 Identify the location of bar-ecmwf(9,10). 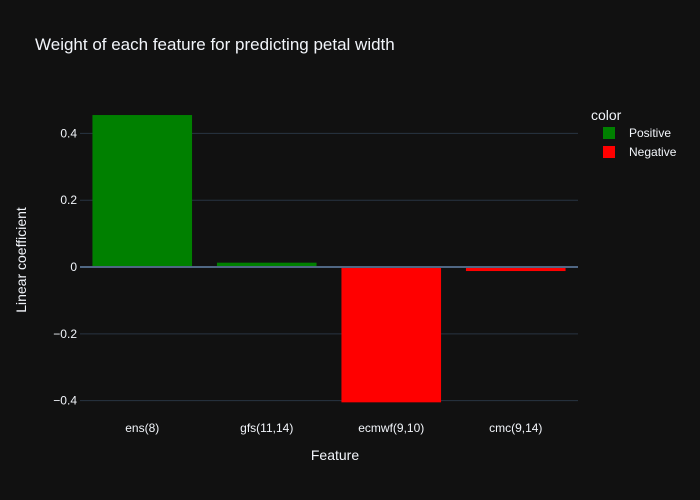
(391, 335).